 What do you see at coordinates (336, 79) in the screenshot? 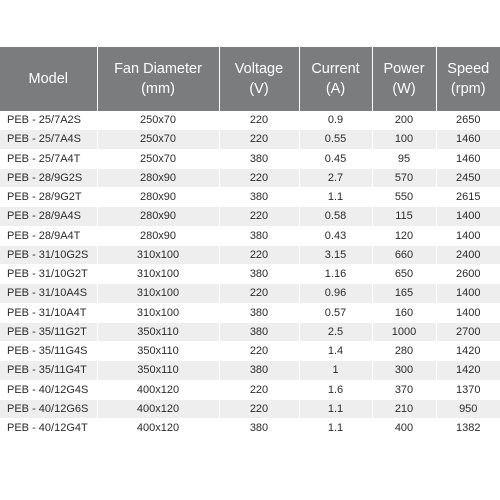
I see `header-current: Current (A)` at bounding box center [336, 79].